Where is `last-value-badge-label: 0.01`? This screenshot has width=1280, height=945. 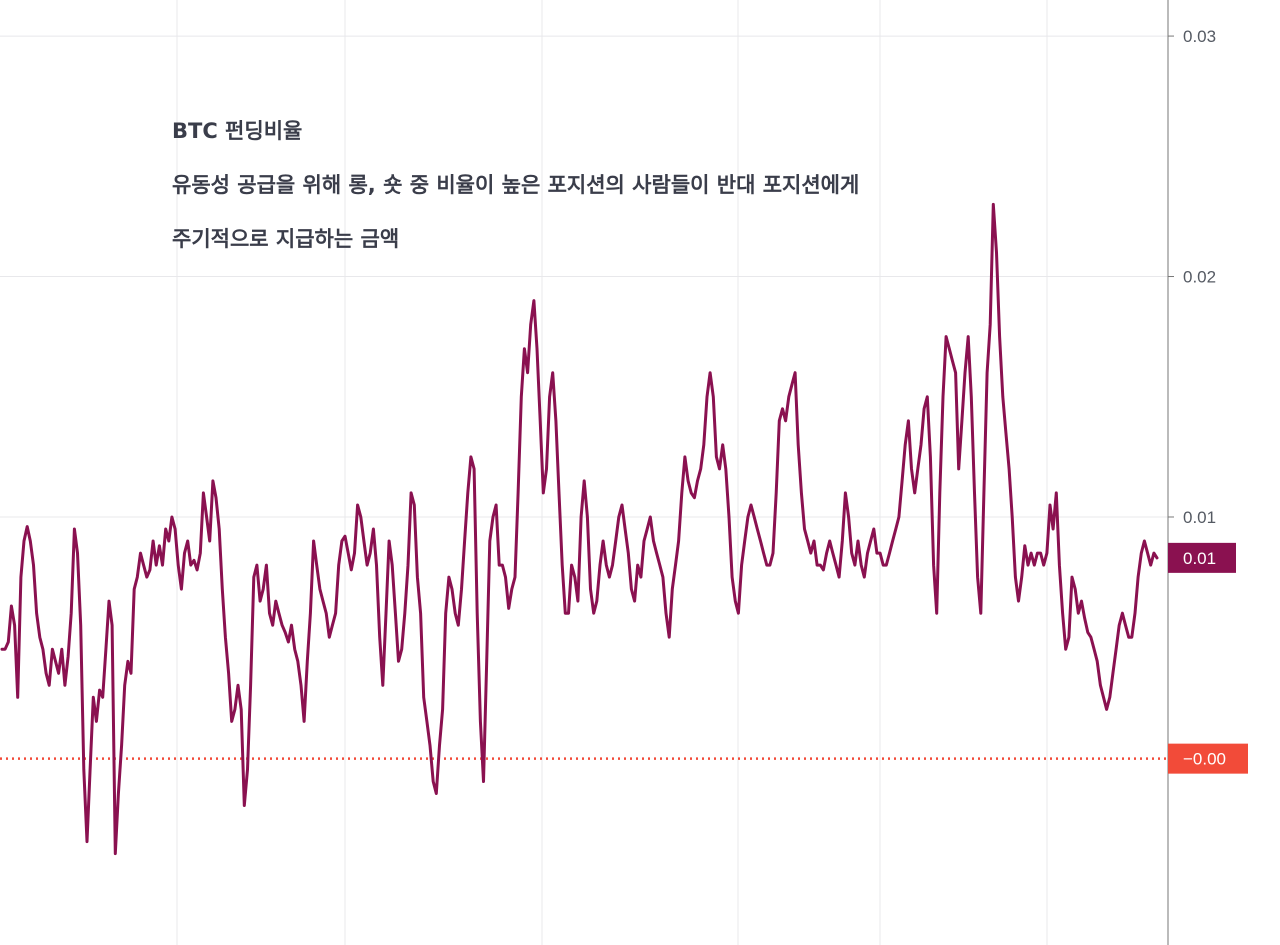 last-value-badge-label: 0.01 is located at coordinates (1199, 558).